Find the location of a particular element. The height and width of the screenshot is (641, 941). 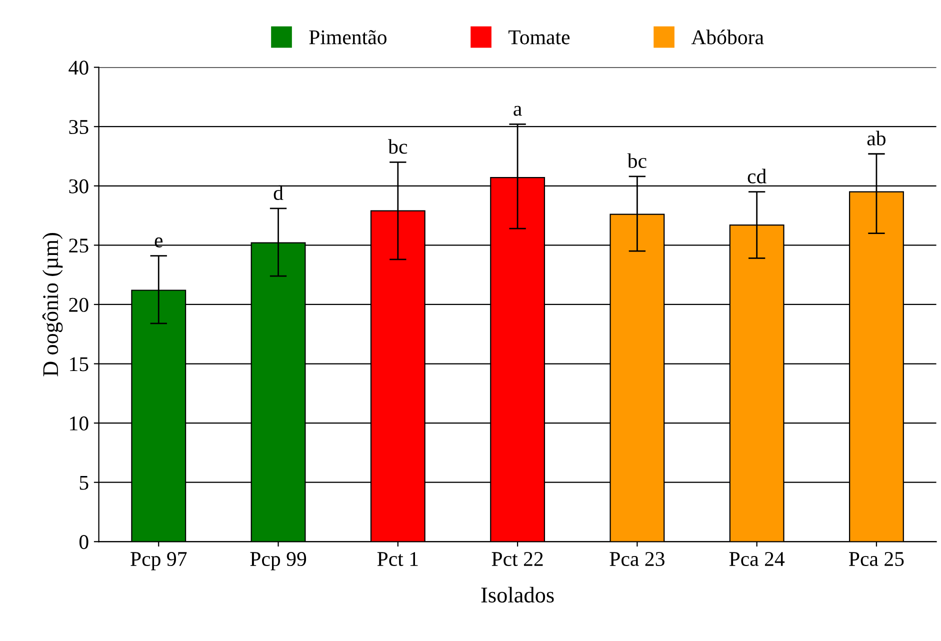

x-tick-label: Pca 23 is located at coordinates (637, 559).